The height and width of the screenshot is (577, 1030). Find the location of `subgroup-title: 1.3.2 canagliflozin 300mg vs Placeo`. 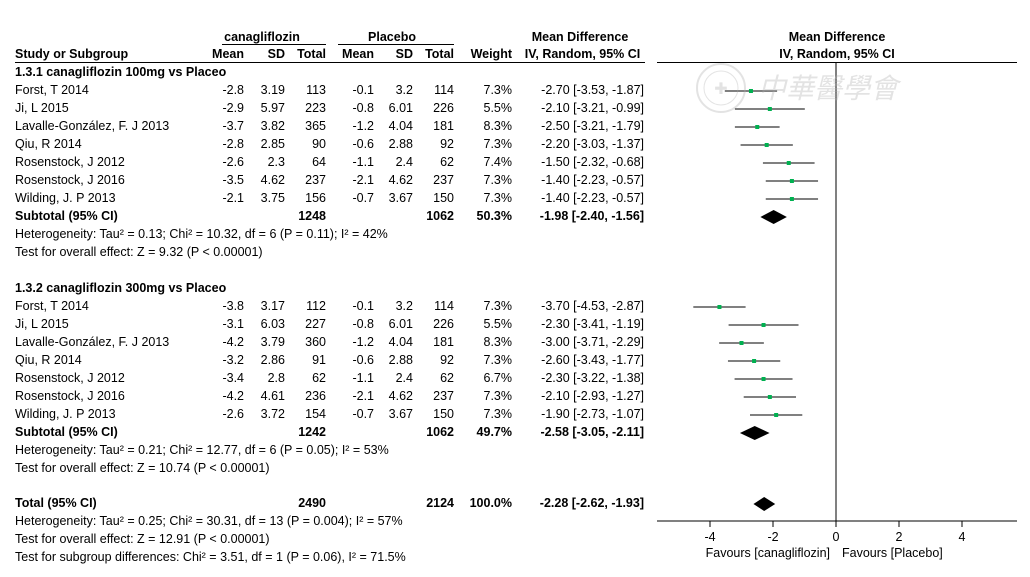

subgroup-title: 1.3.2 canagliflozin 300mg vs Placeo is located at coordinates (121, 288).